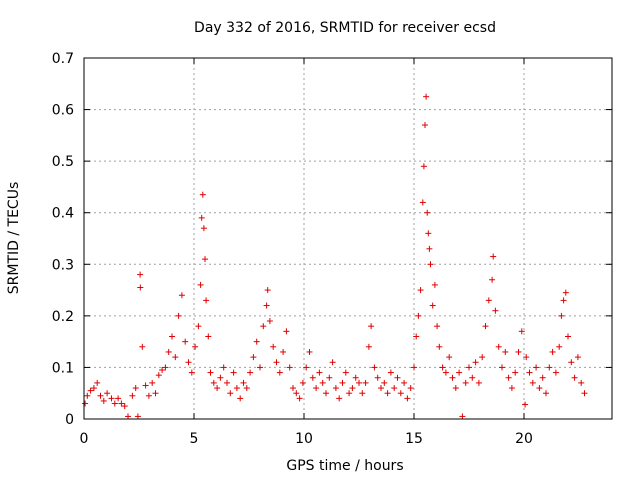 The image size is (640, 480). What do you see at coordinates (63, 162) in the screenshot?
I see `y-tick-label: 0.5` at bounding box center [63, 162].